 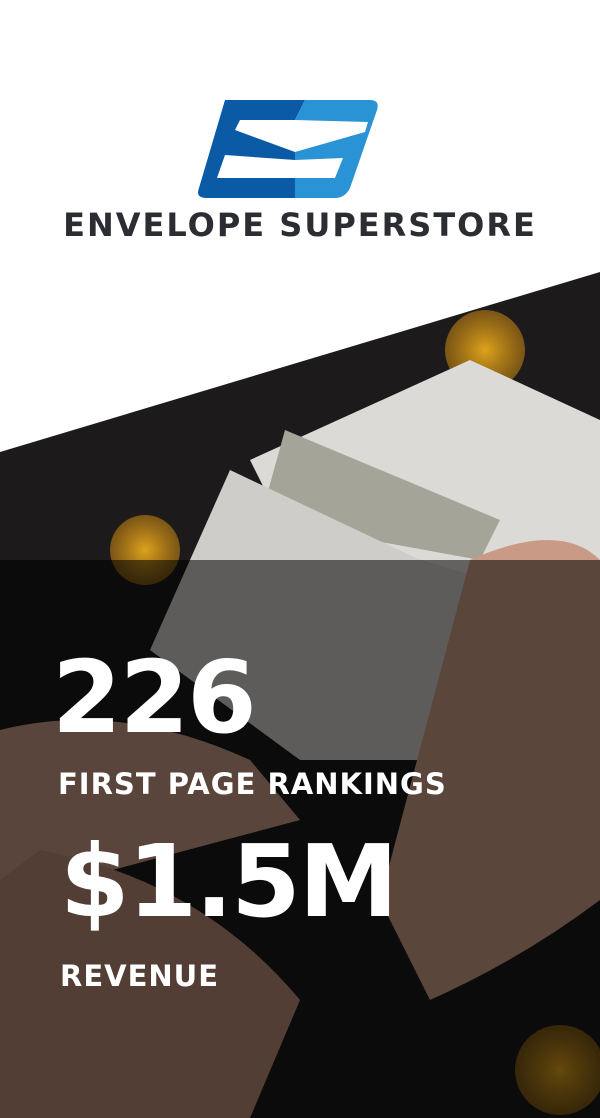 What do you see at coordinates (252, 784) in the screenshot?
I see `rankings-label: FIRST PAGE RANKINGS` at bounding box center [252, 784].